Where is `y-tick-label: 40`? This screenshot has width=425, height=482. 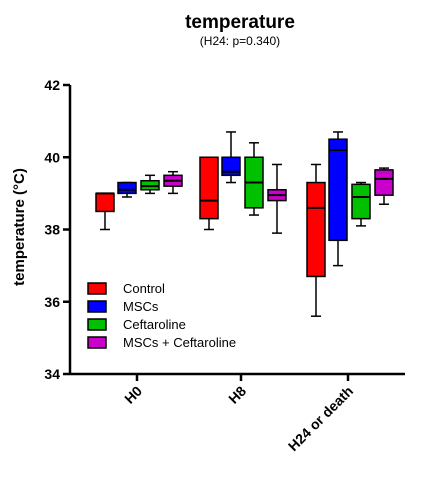 y-tick-label: 40 is located at coordinates (52, 157).